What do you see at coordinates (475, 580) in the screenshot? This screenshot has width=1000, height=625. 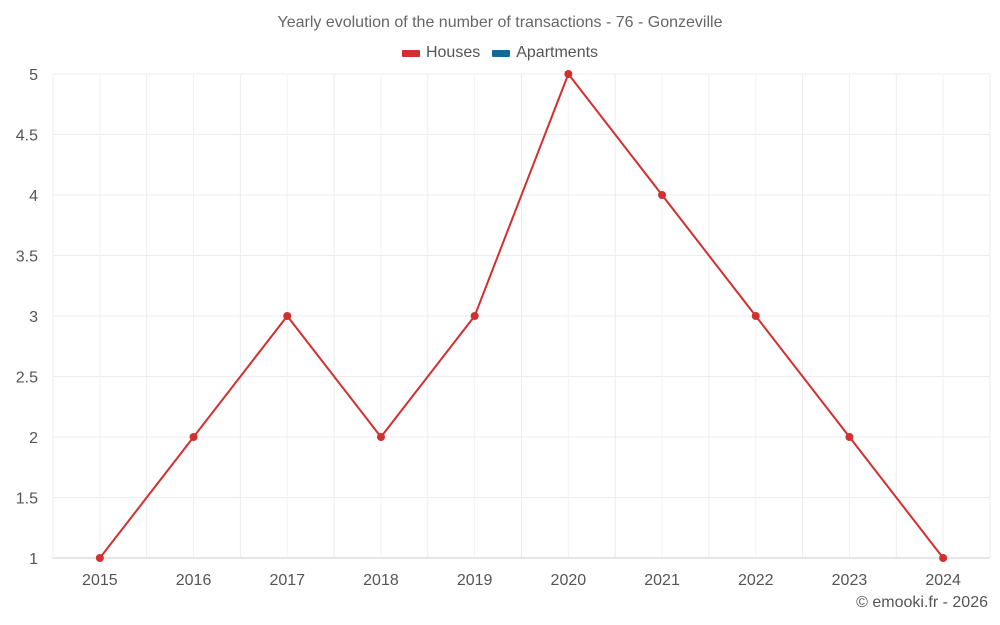 I see `x-tick-label: 2019` at bounding box center [475, 580].